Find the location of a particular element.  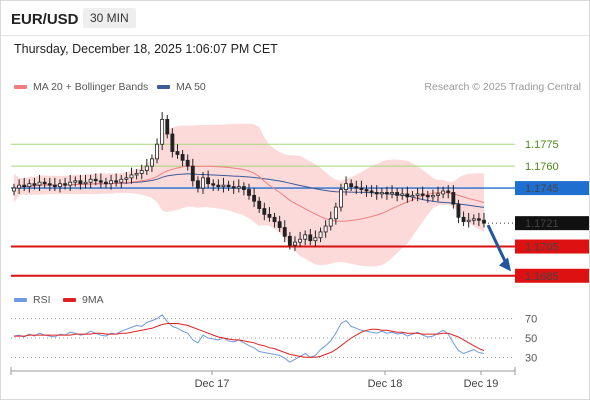

legend-rsi-ma-label: 9MA is located at coordinates (93, 300).